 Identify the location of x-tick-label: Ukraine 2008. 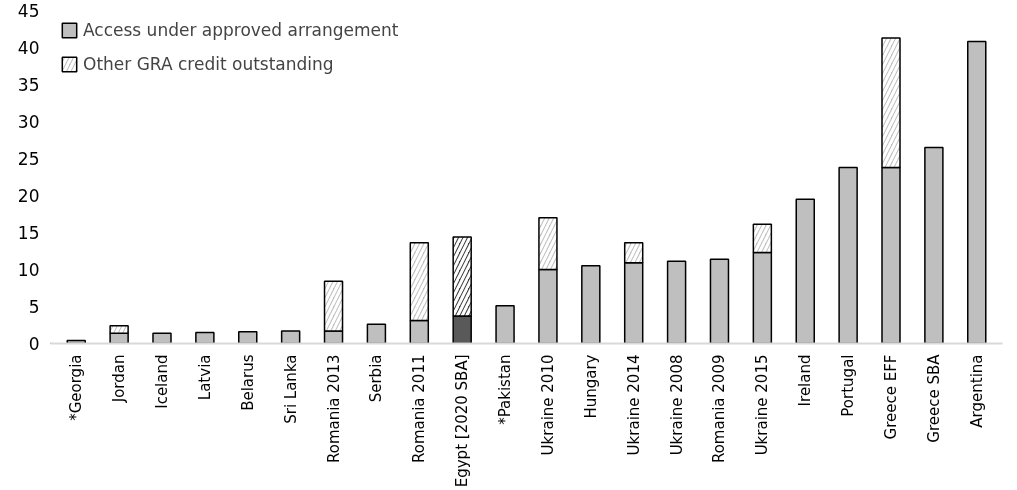
(676, 405).